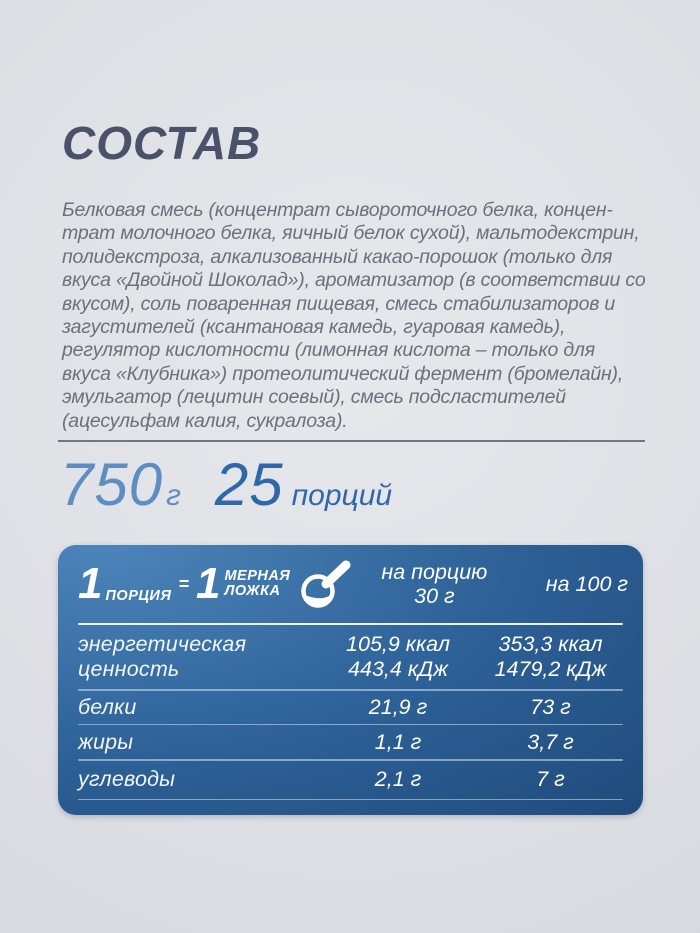 The image size is (700, 933). I want to click on column-header-per-100g: на 100 г, so click(586, 584).